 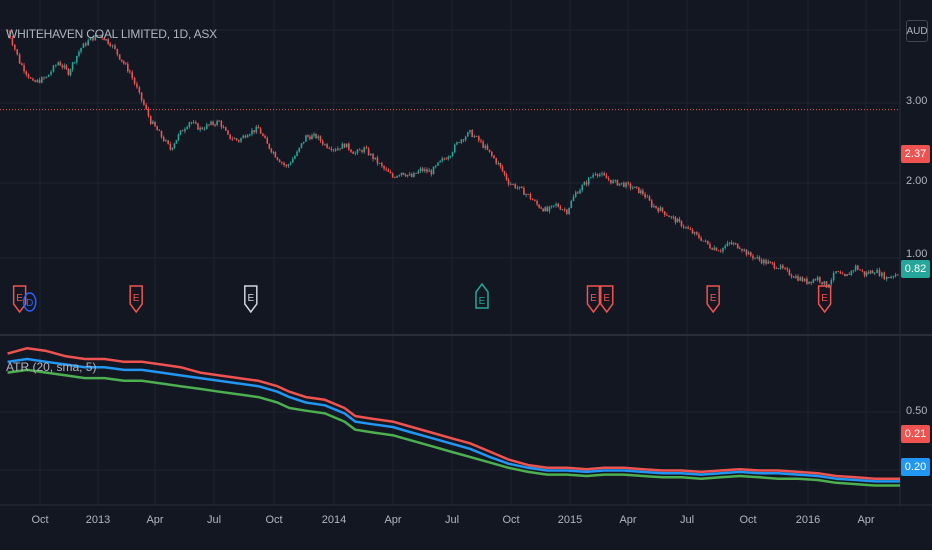 What do you see at coordinates (915, 467) in the screenshot?
I see `atr-mid-badge: 0.20` at bounding box center [915, 467].